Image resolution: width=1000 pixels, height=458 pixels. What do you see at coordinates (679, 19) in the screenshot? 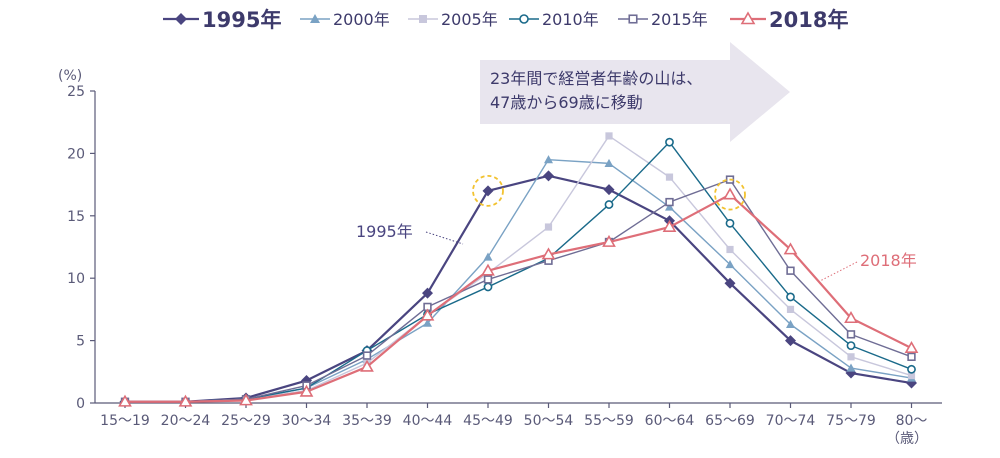
I see `legend-label: 2015年` at bounding box center [679, 19].